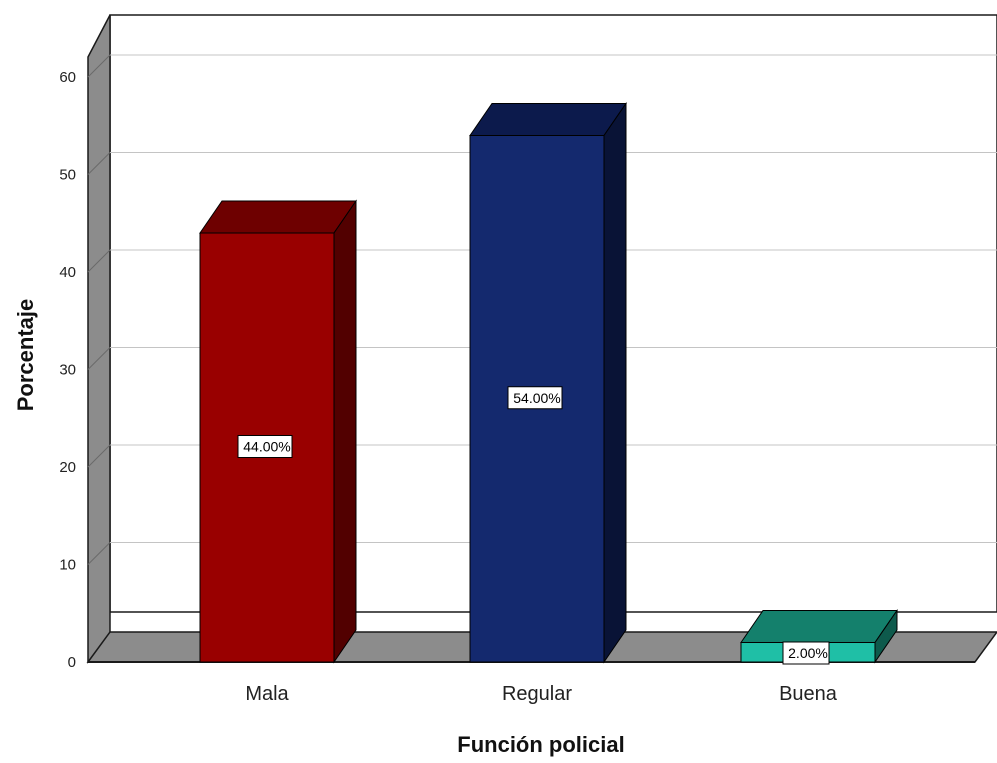 This screenshot has width=997, height=763. I want to click on y-axis-ticks: 0 10 20 30 40 50 60, so click(67, 370).